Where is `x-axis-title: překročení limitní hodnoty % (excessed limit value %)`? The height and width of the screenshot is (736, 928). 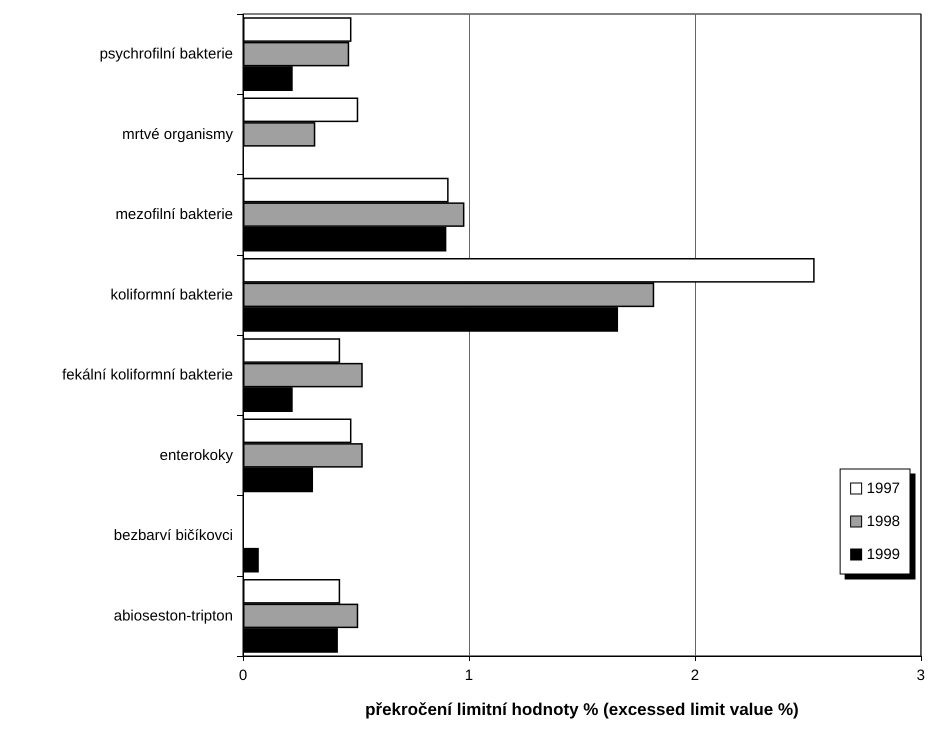
x-axis-title: překročení limitní hodnoty % (excessed limit value %) is located at coordinates (582, 709).